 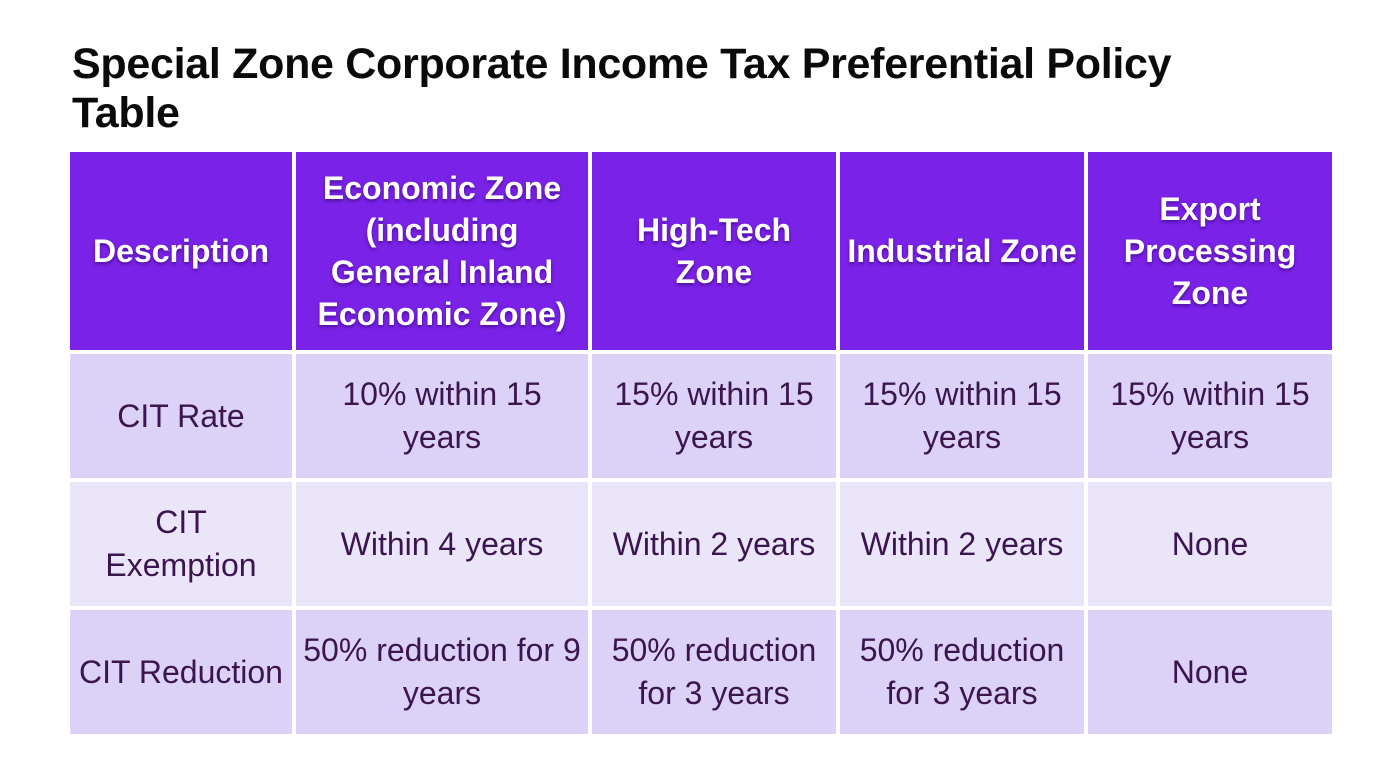 I want to click on header-export-processing-zone: Export Processing Zone, so click(x=1210, y=251).